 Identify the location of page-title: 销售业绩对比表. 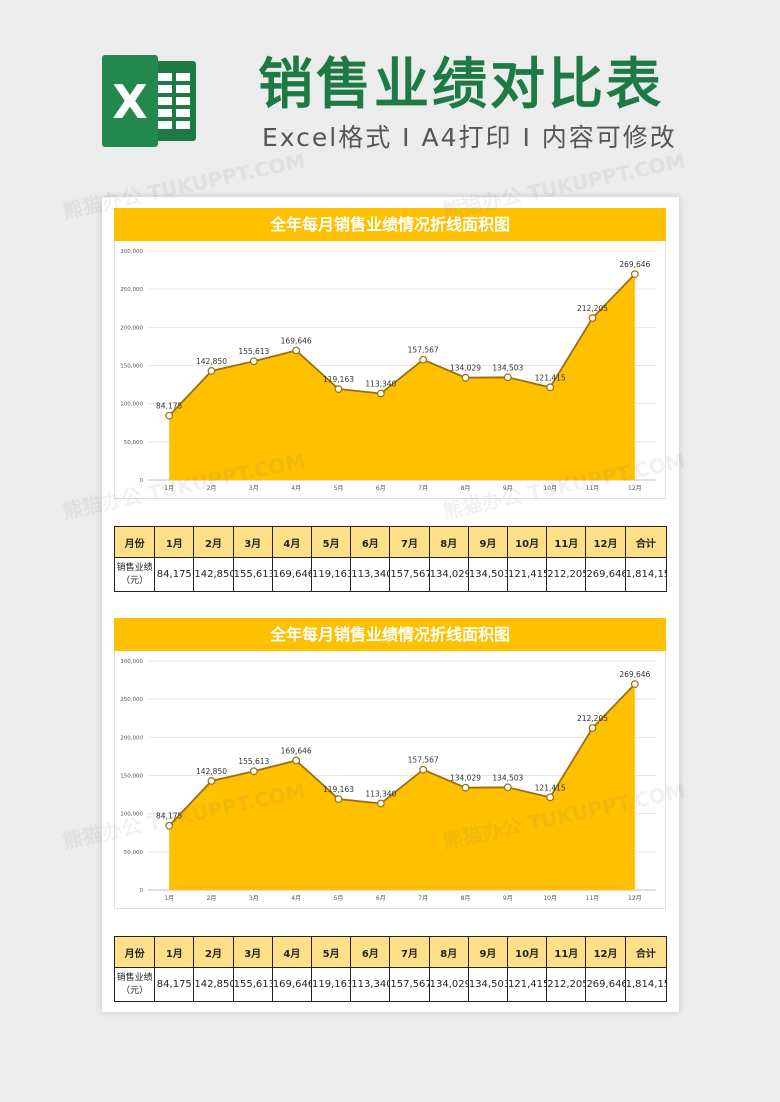
(461, 84).